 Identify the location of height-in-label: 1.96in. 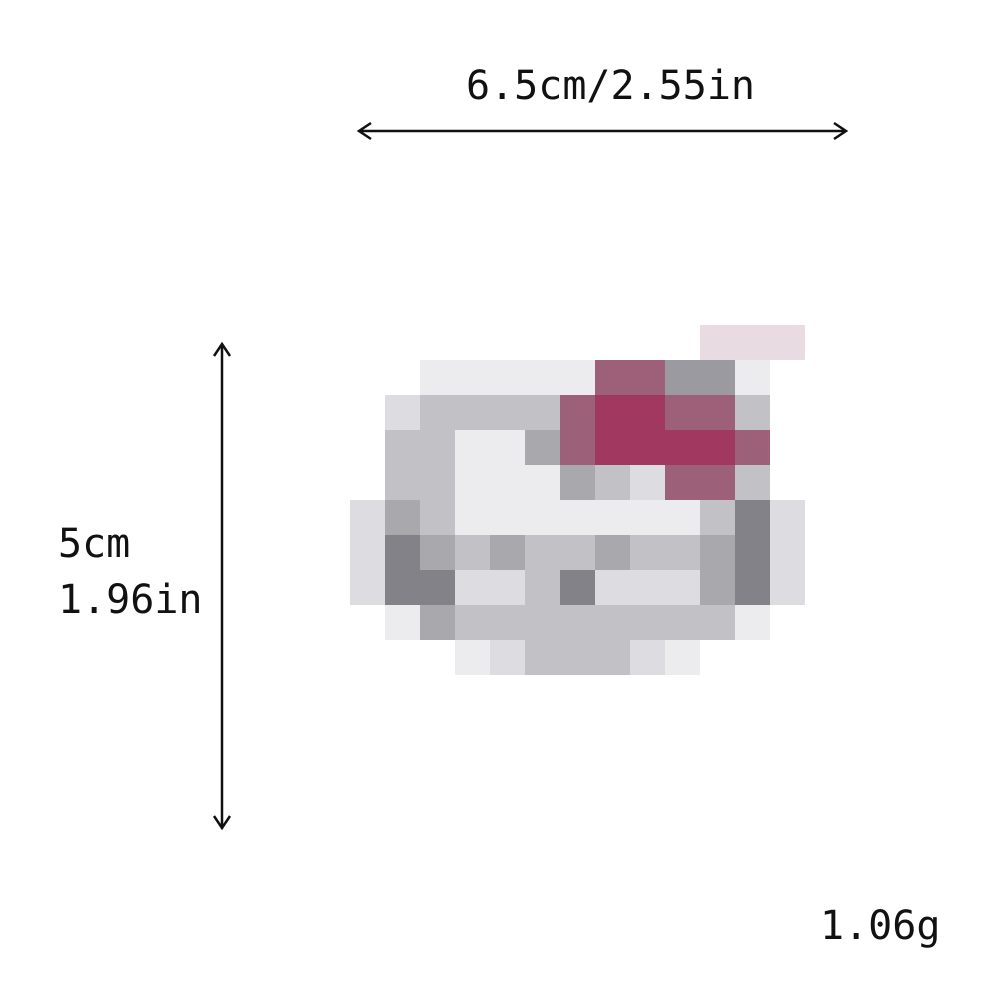
(130, 600).